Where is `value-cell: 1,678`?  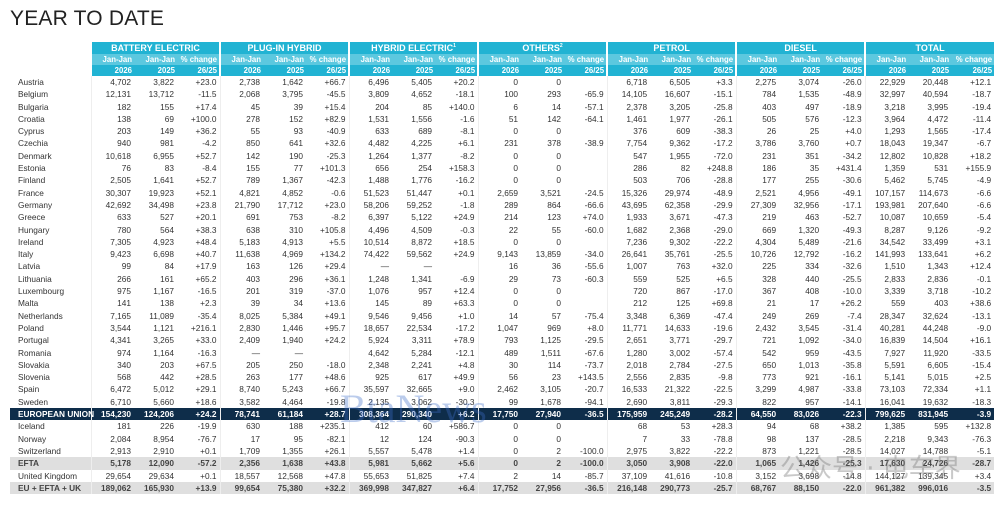
value-cell: 1,678 is located at coordinates (551, 401).